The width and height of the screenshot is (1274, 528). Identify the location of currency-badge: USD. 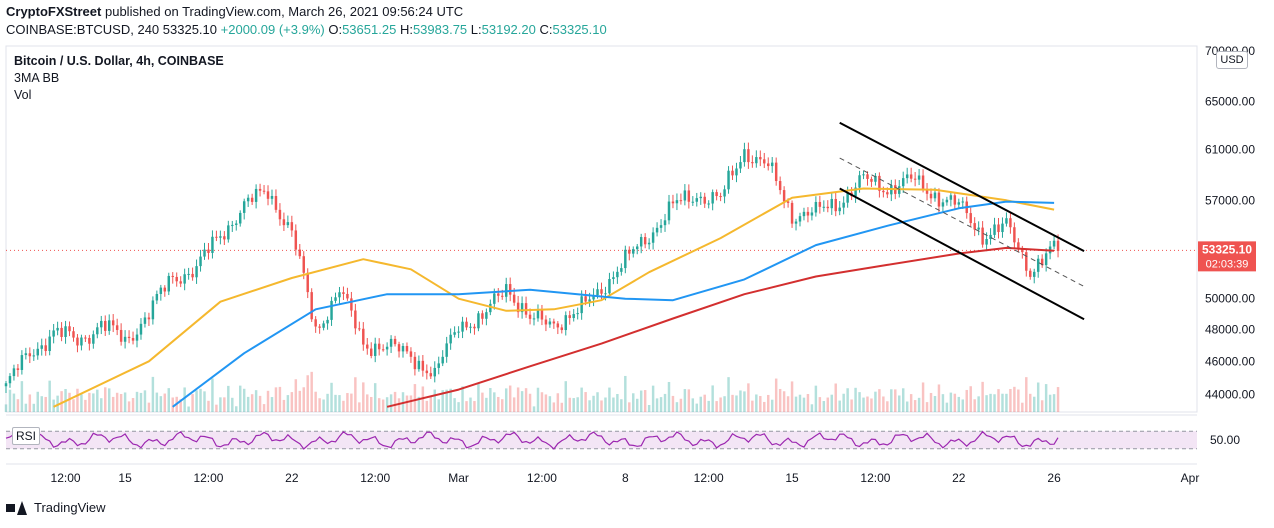
(1232, 60).